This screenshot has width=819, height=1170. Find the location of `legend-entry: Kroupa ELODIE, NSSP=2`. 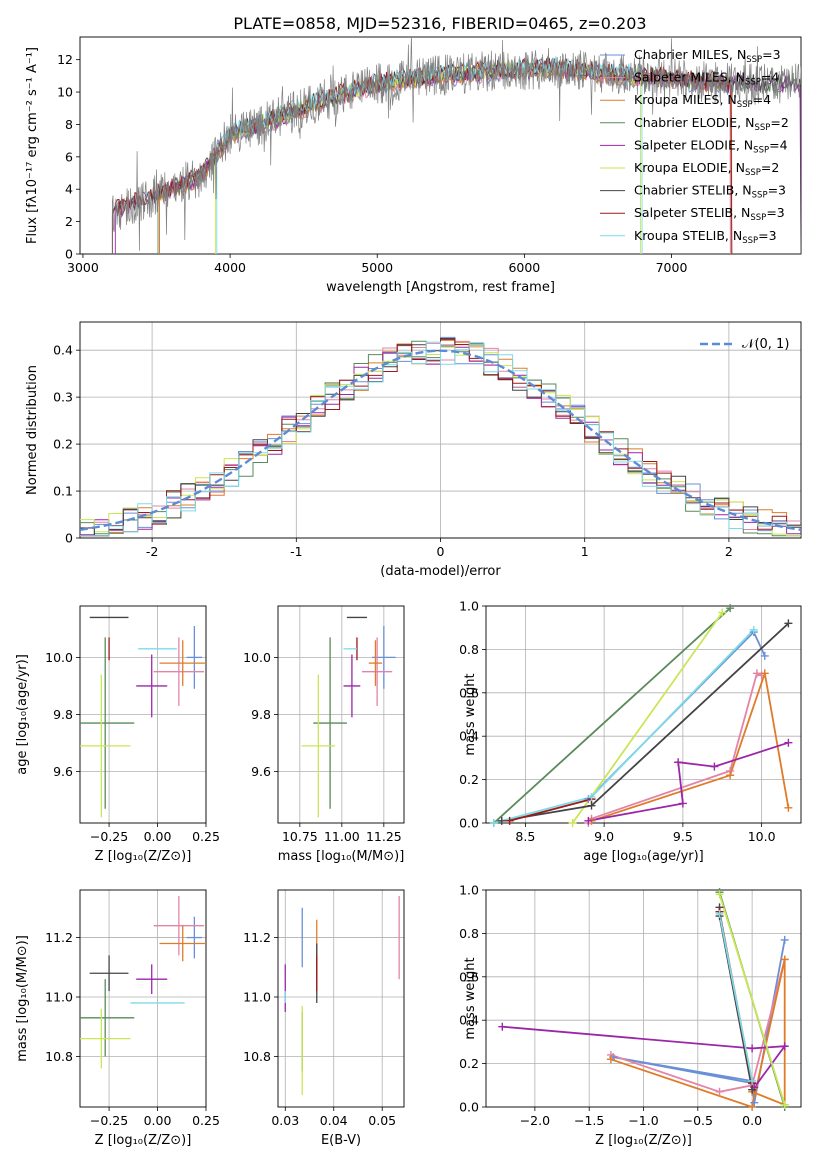

legend-entry: Kroupa ELODIE, NSSP=2 is located at coordinates (706, 169).